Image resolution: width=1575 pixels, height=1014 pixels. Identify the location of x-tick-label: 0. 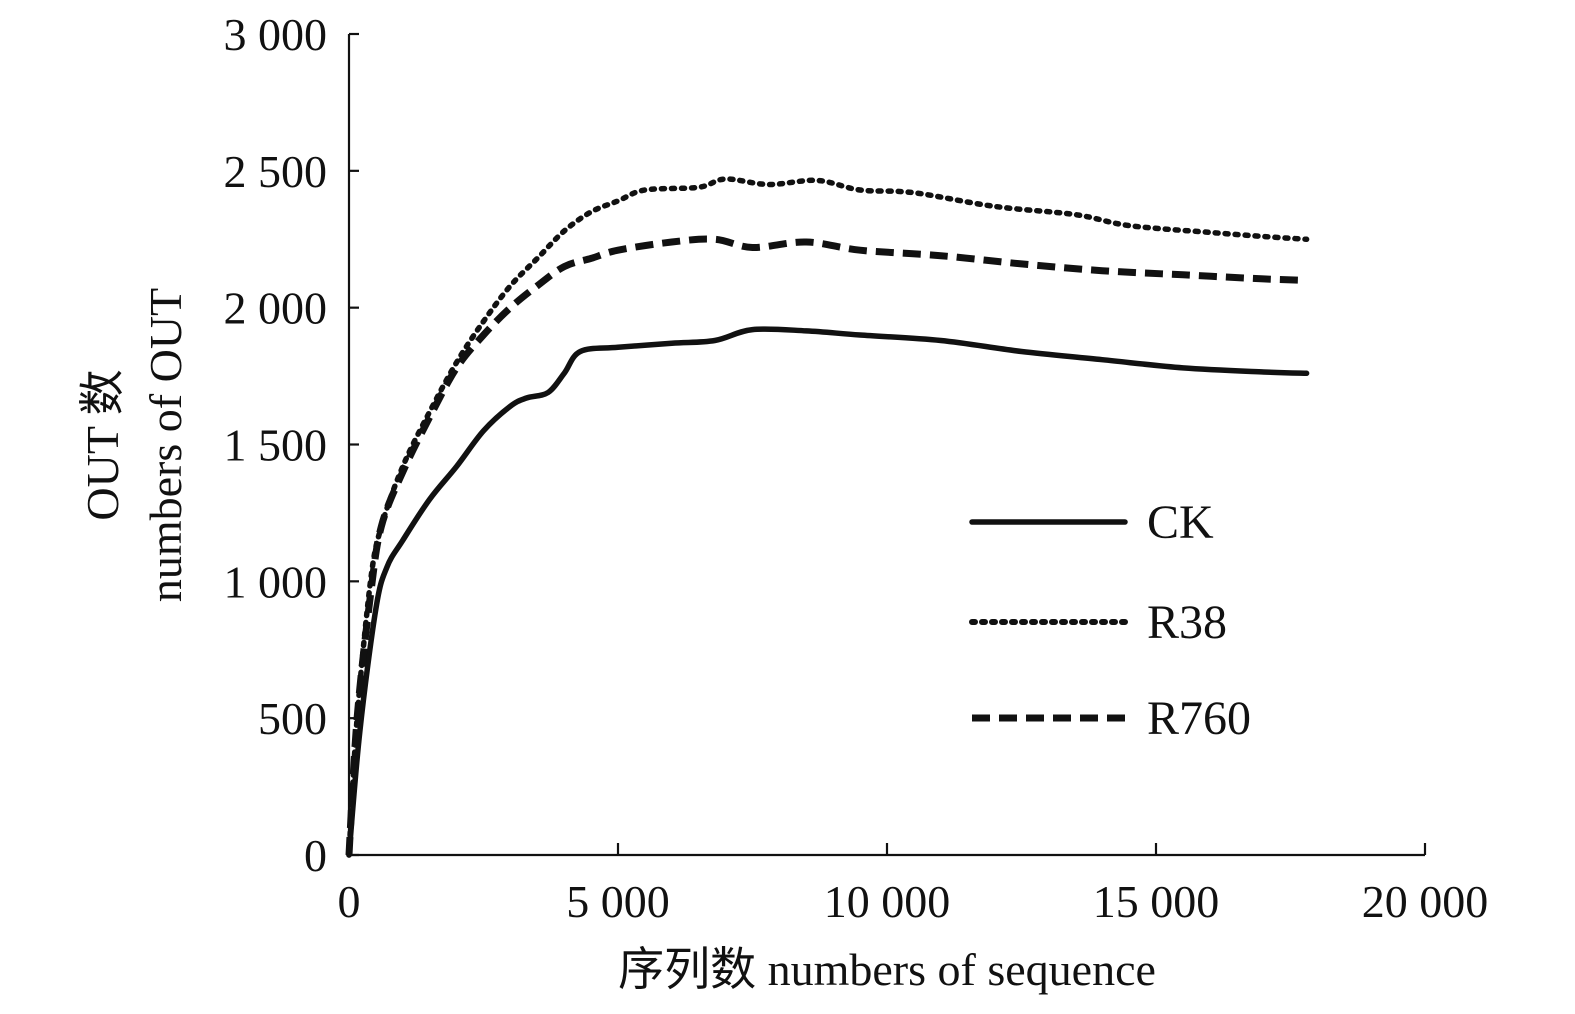
(349, 901).